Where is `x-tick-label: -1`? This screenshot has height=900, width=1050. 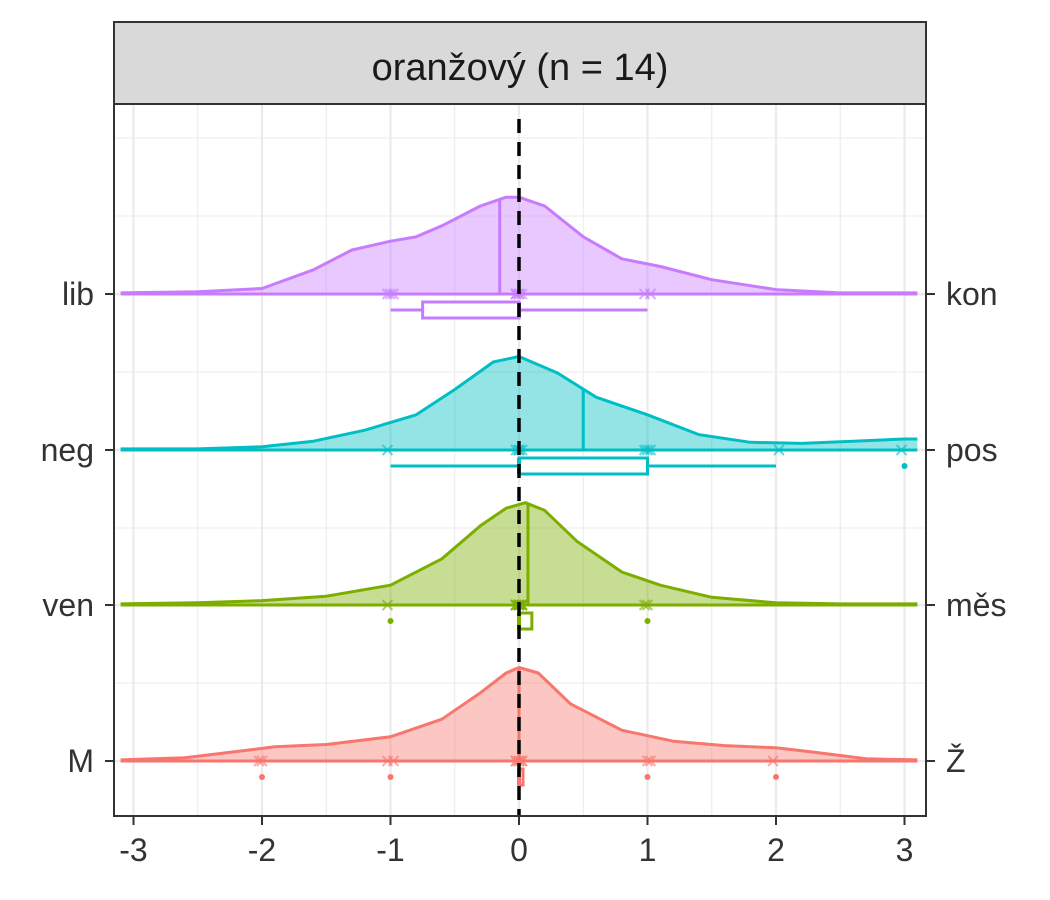
x-tick-label: -1 is located at coordinates (390, 850).